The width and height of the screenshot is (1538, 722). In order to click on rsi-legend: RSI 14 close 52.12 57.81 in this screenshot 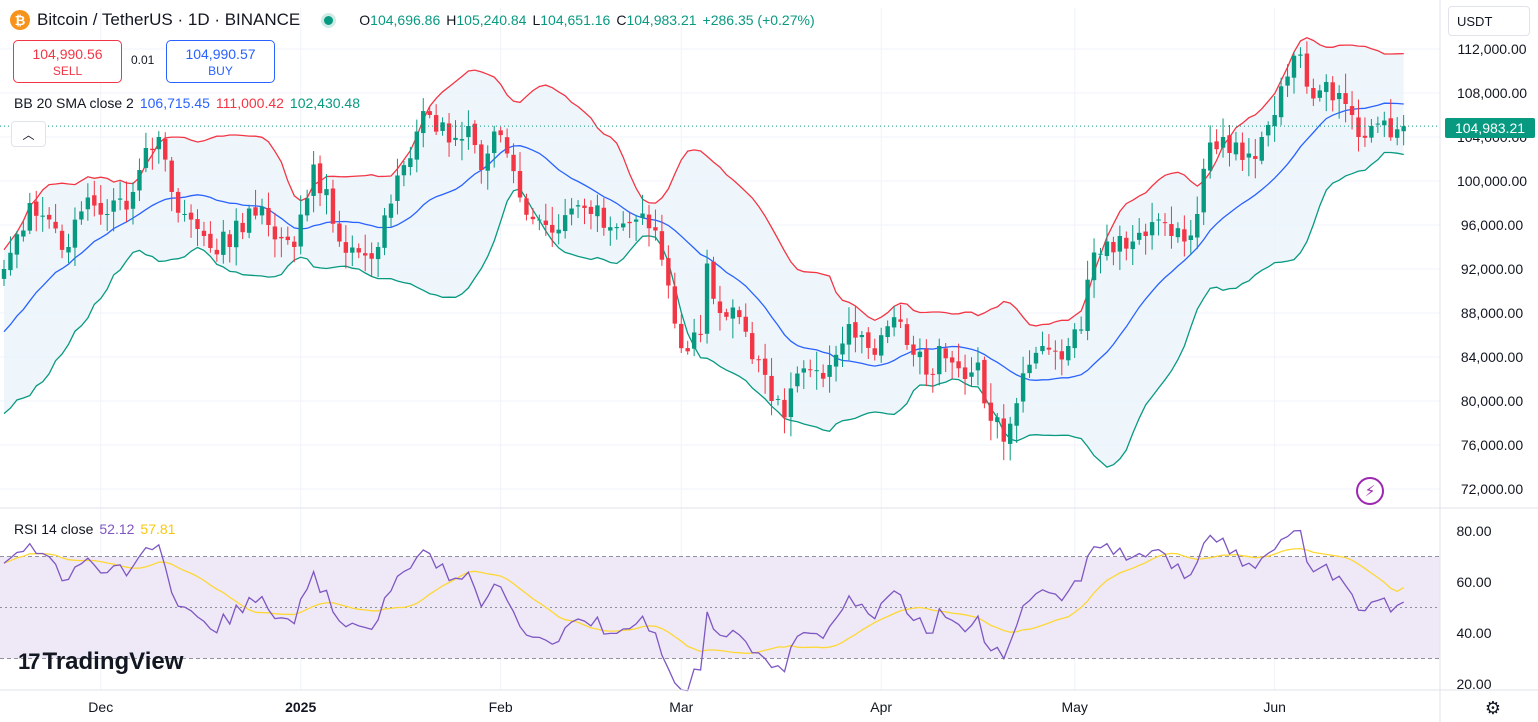, I will do `click(94, 529)`.